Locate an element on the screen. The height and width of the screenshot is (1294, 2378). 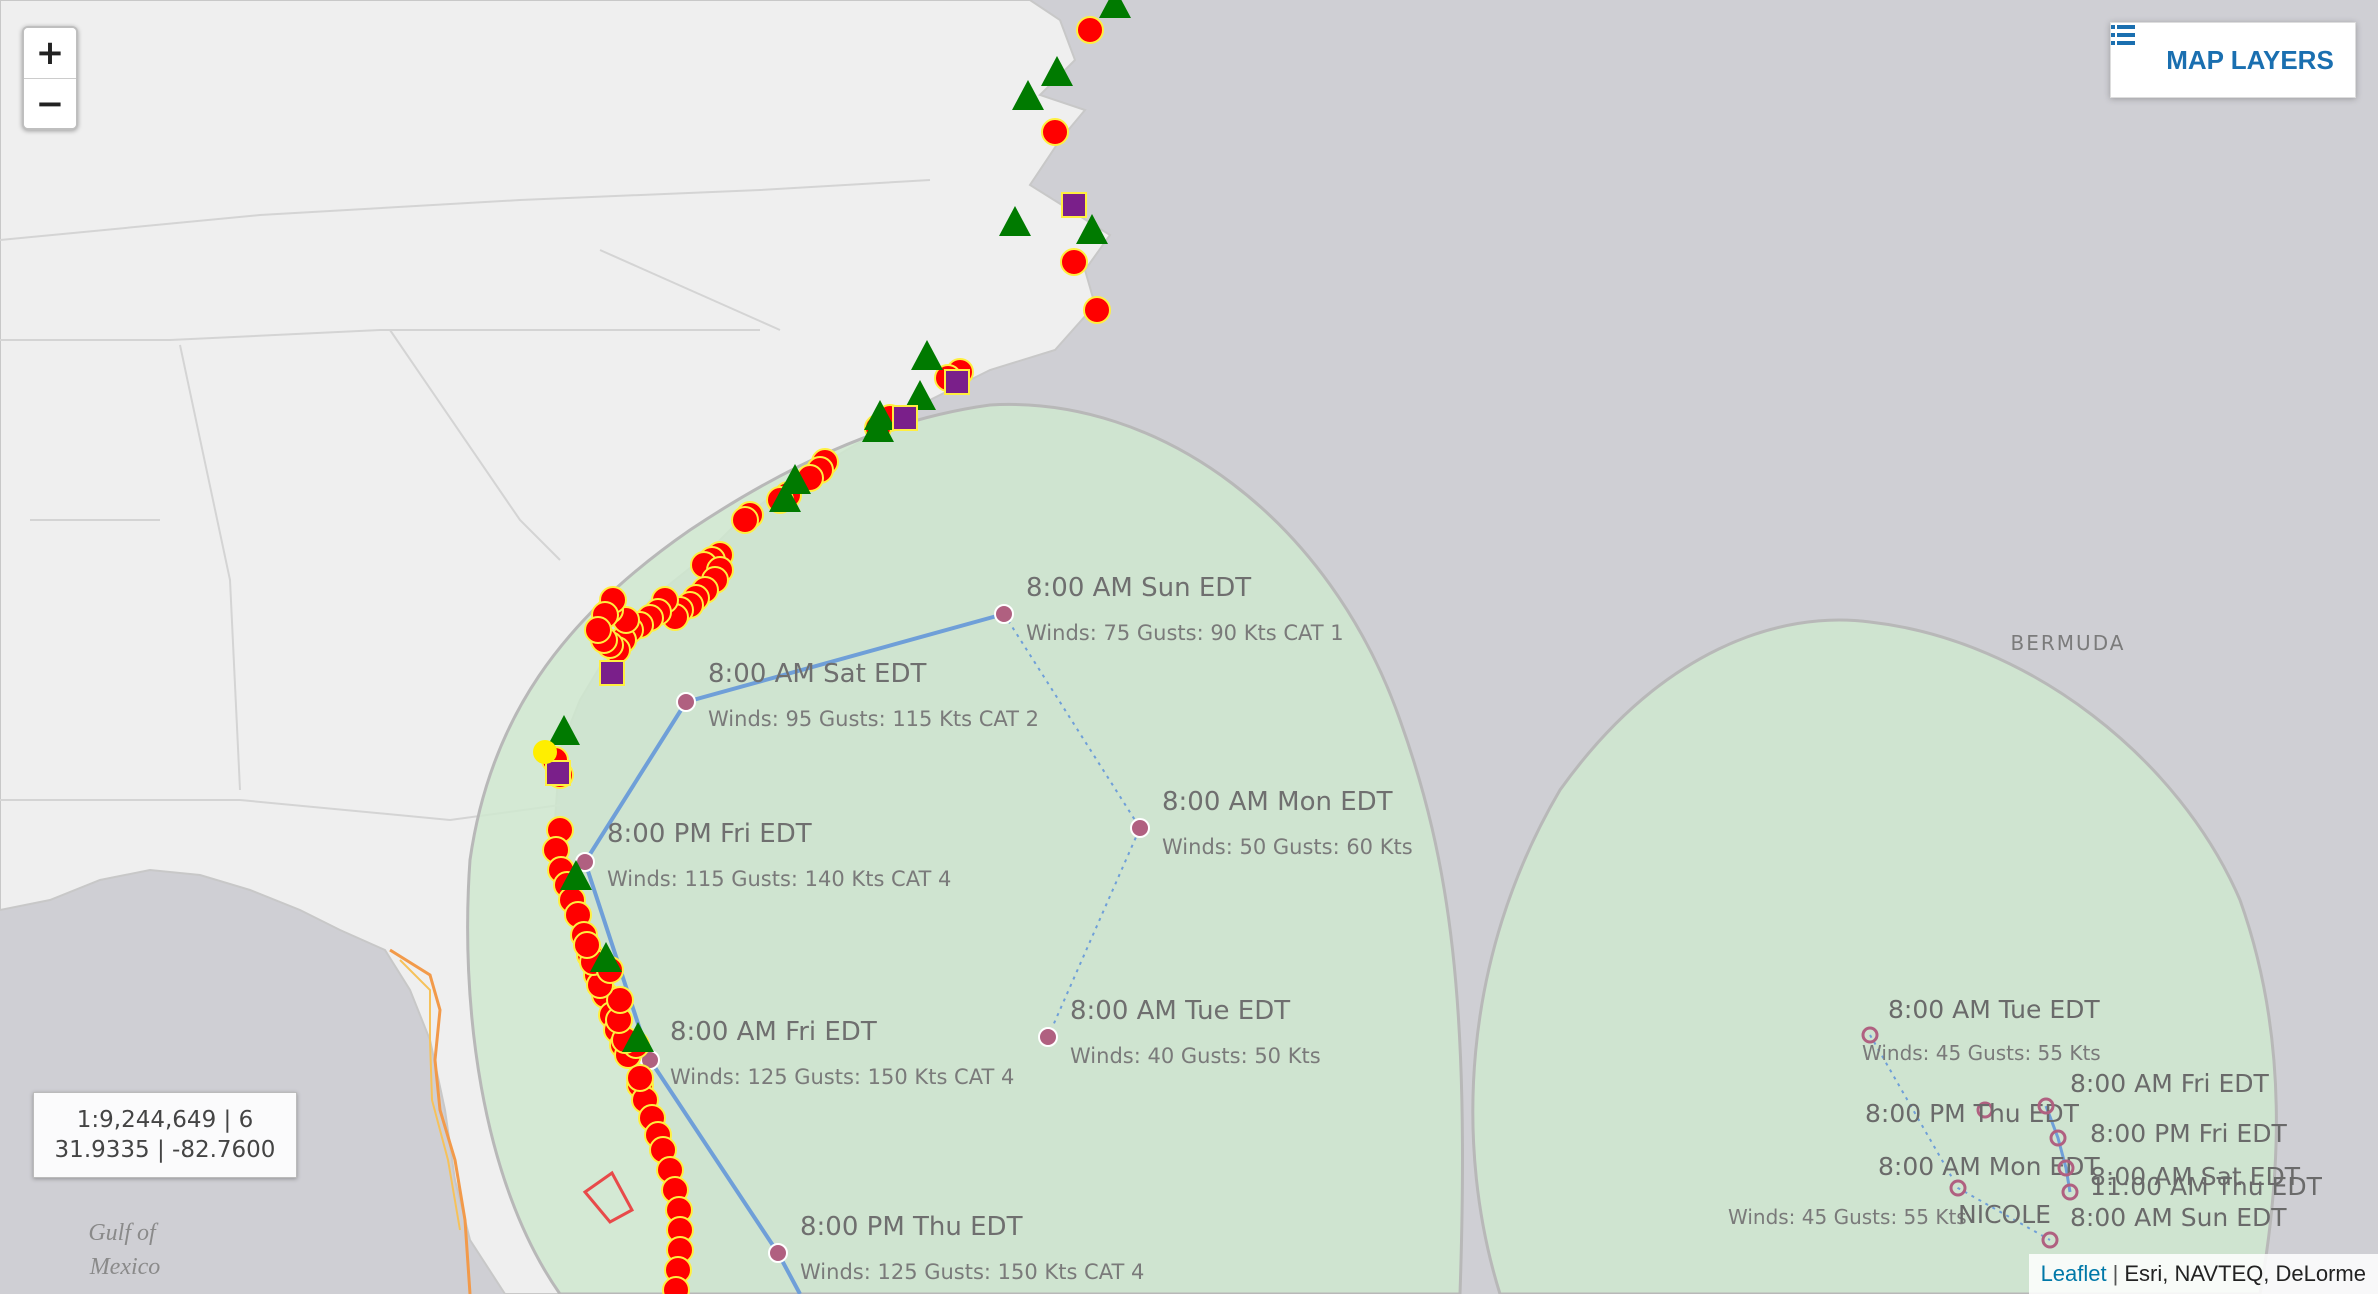
attribution: Leaflet | Esri, NAVTEQ, DeLorme is located at coordinates (2203, 1274).